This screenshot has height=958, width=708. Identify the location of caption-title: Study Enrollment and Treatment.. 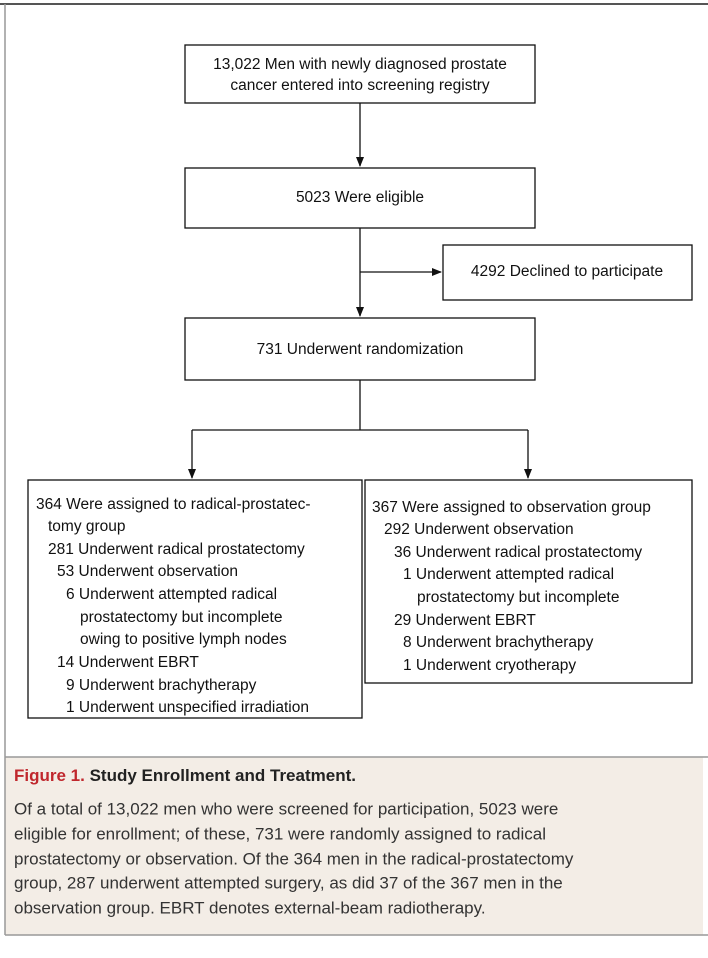
(223, 775).